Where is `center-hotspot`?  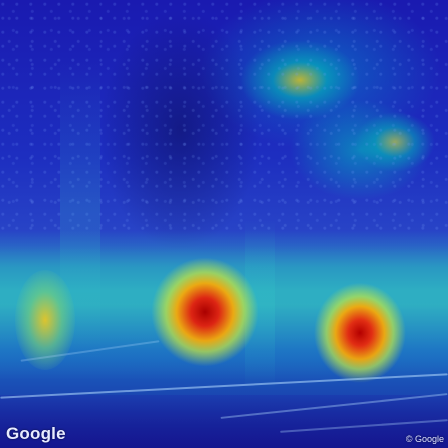 center-hotspot is located at coordinates (205, 320).